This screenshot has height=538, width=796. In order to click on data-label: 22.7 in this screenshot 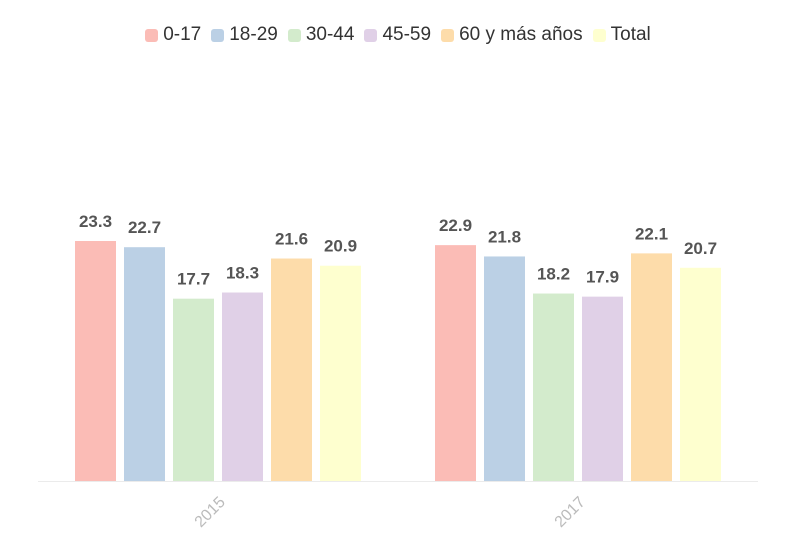, I will do `click(144, 227)`.